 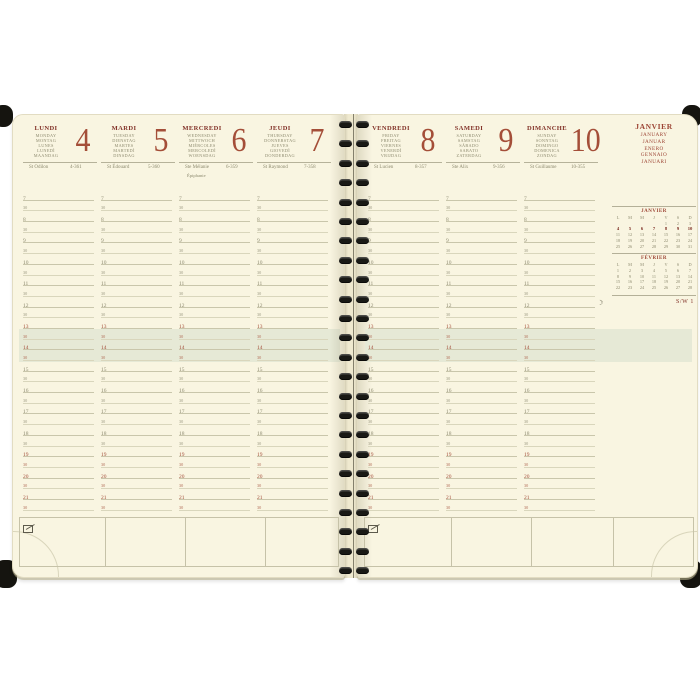 I want to click on saint-row: St Édouard 5-360, so click(x=139, y=169).